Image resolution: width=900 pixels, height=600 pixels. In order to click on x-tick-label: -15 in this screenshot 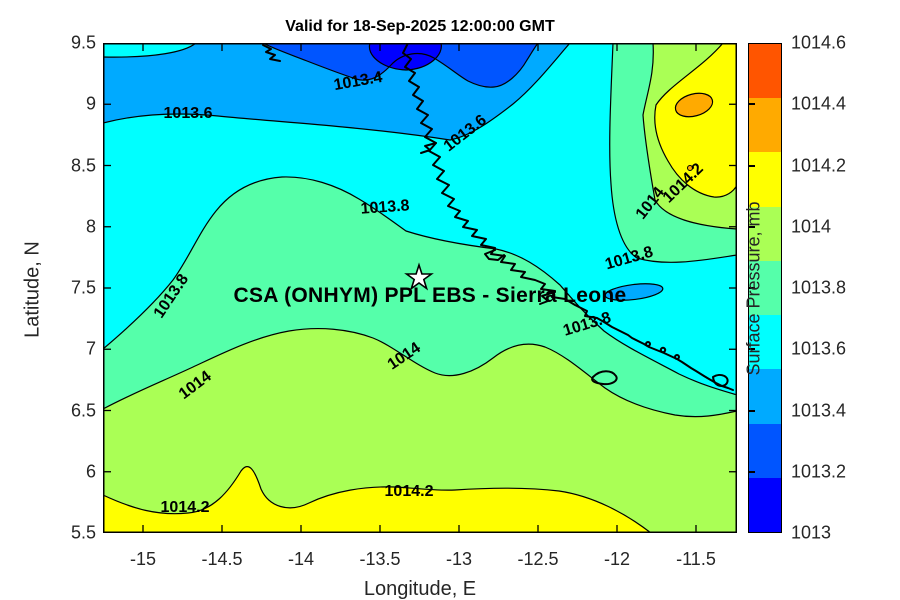, I will do `click(142, 559)`.